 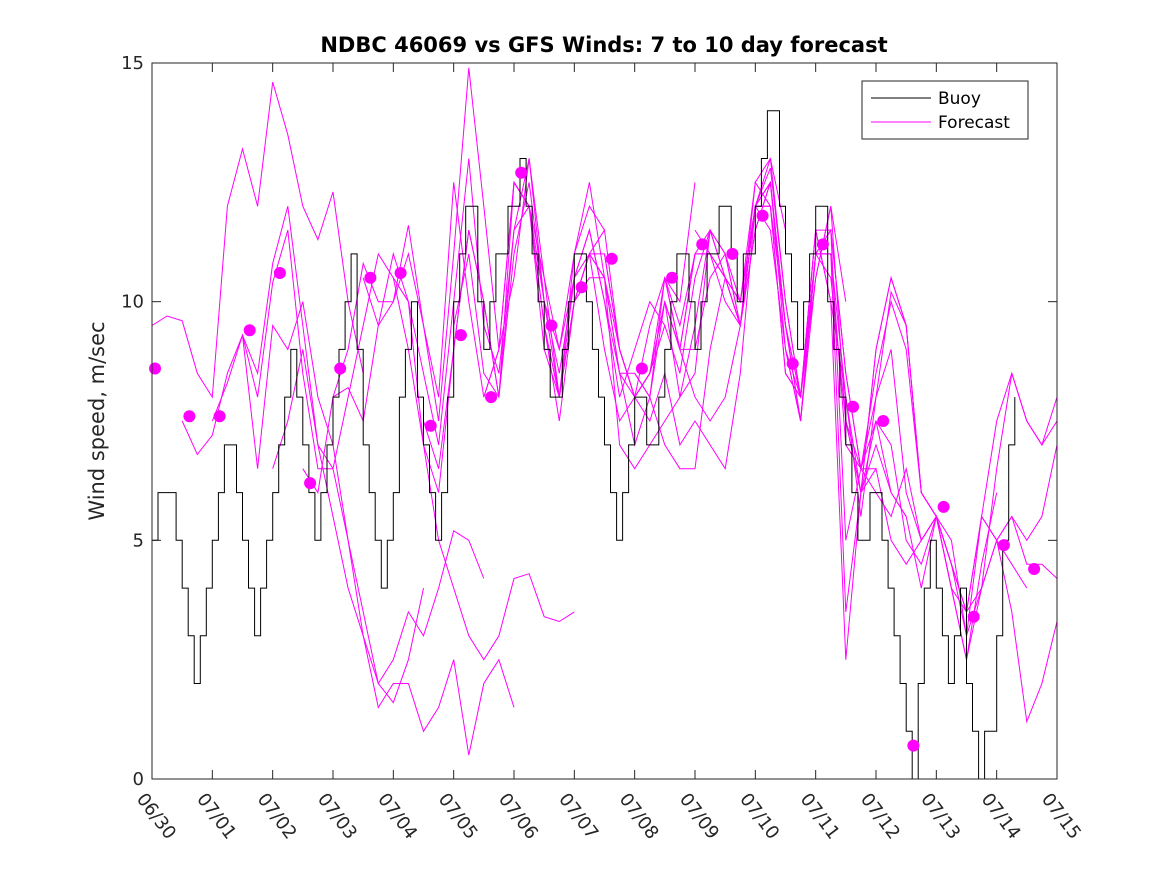 What do you see at coordinates (97, 420) in the screenshot?
I see `y-axis-label: Wind speed, m/sec` at bounding box center [97, 420].